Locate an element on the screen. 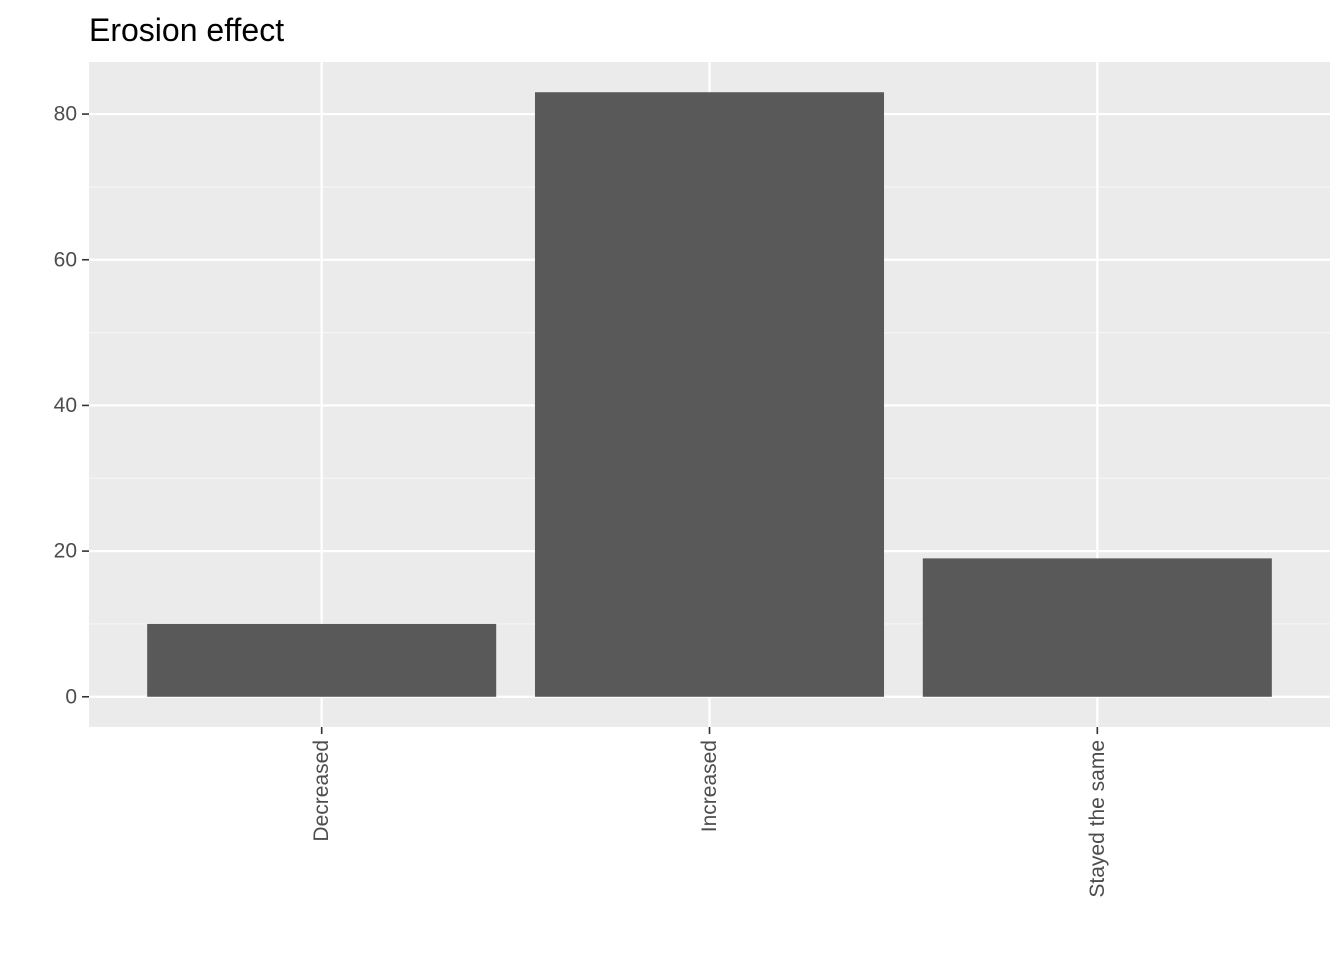 The height and width of the screenshot is (960, 1344). x-tick-label: Increased is located at coordinates (709, 786).